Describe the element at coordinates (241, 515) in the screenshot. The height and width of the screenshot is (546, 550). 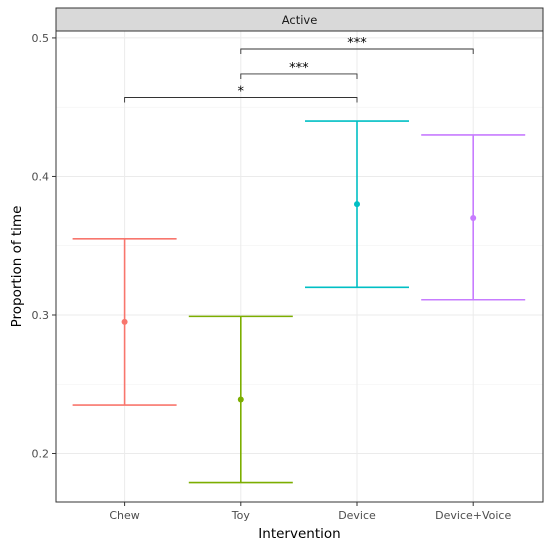
I see `x-tick-label: Toy` at that location.